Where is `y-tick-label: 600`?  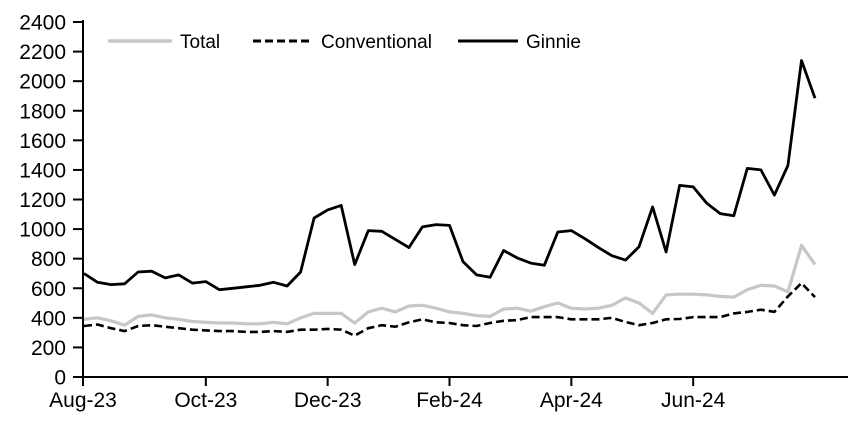 y-tick-label: 600 is located at coordinates (48, 289).